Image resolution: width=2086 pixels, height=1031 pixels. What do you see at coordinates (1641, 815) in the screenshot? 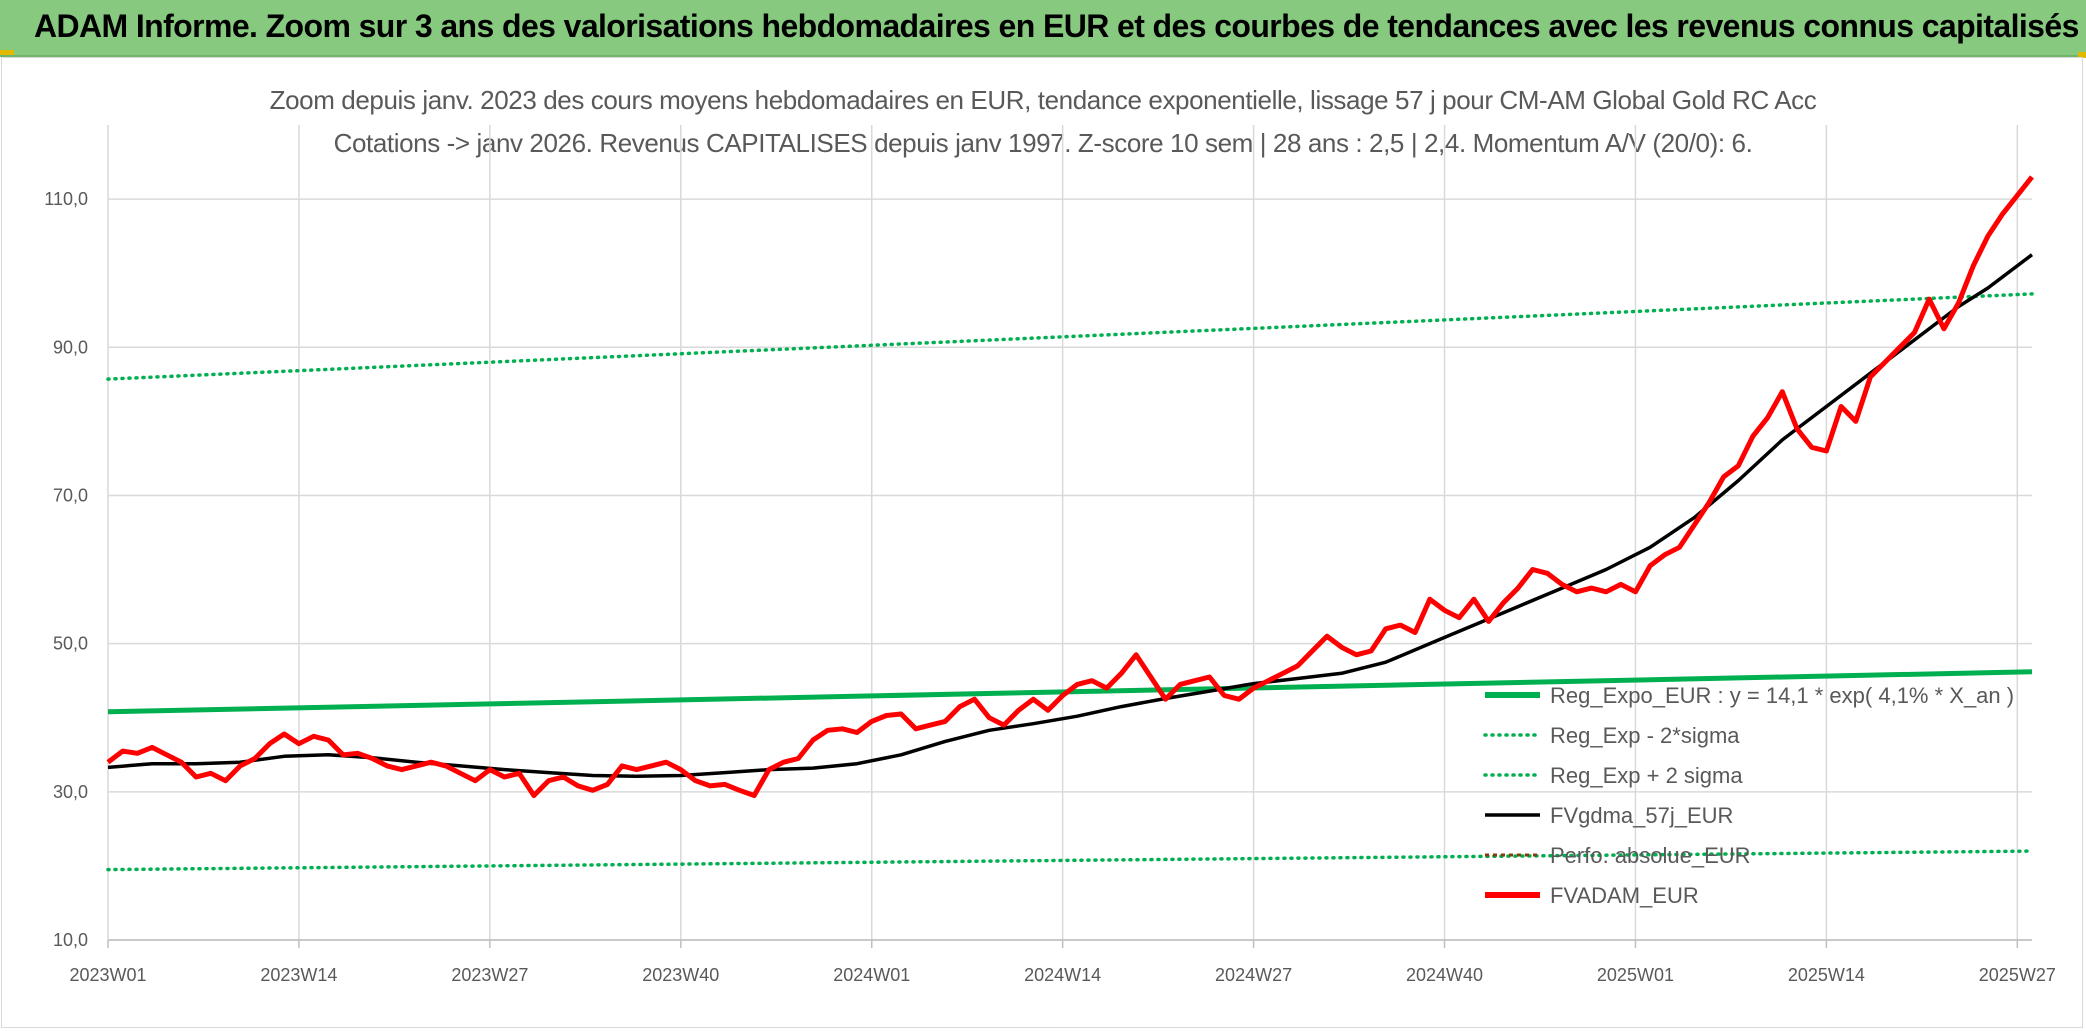
I see `legend-label: FVgdma_57j_EUR` at bounding box center [1641, 815].